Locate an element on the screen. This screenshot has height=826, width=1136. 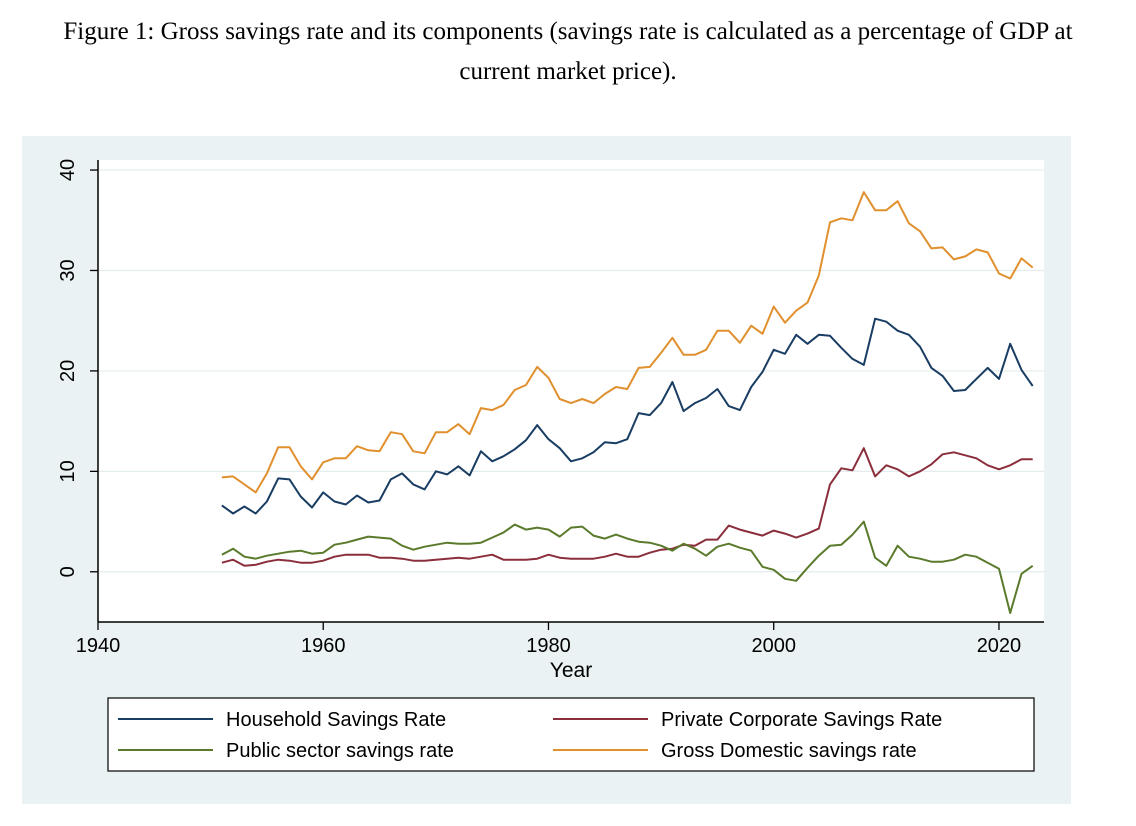
x-tick-label-2020: 2020 is located at coordinates (999, 646).